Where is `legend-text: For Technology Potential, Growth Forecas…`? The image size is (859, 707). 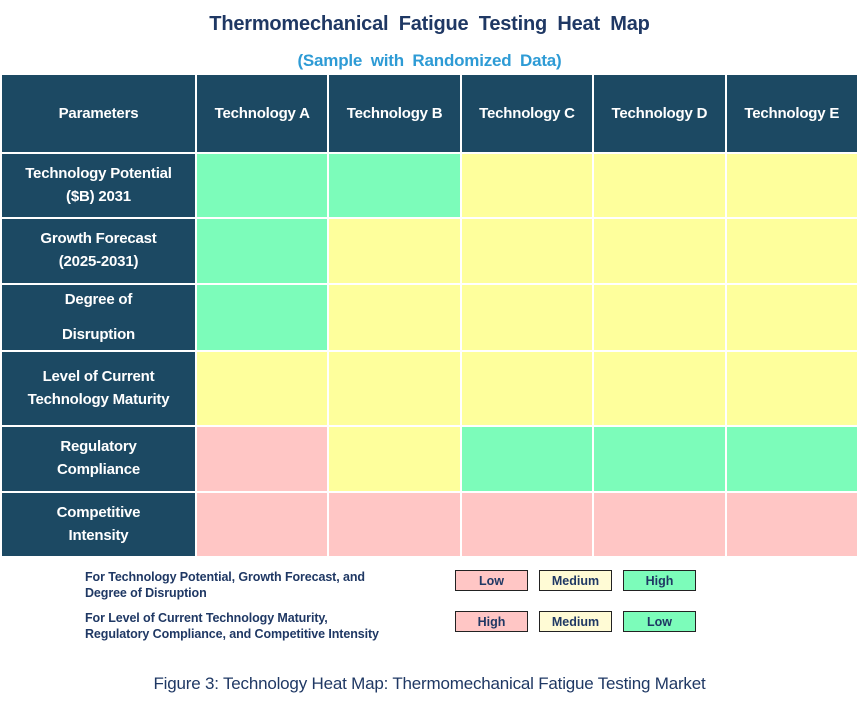 legend-text: For Technology Potential, Growth Forecas… is located at coordinates (265, 585).